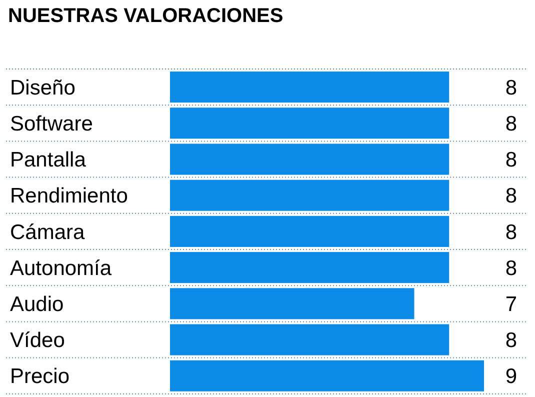 The width and height of the screenshot is (535, 397). What do you see at coordinates (69, 196) in the screenshot?
I see `y-tick-label: Rendimiento` at bounding box center [69, 196].